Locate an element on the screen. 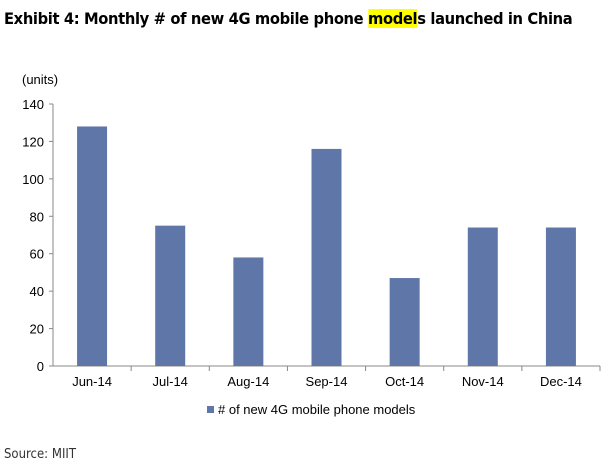 The image size is (614, 467). x-tick-label: Nov-14 is located at coordinates (483, 381).